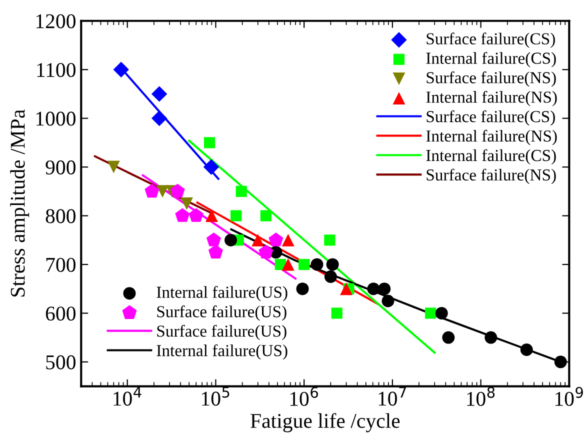 This screenshot has height=444, width=588. Describe the element at coordinates (304, 396) in the screenshot. I see `x-tick-label: 10$^{6}$` at that location.